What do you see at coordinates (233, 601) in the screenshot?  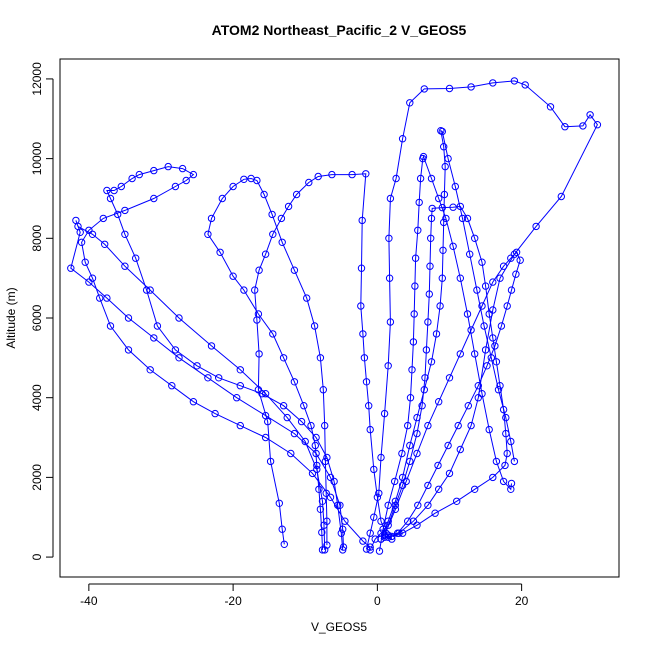 I see `x-tick-label: -20` at bounding box center [233, 601].